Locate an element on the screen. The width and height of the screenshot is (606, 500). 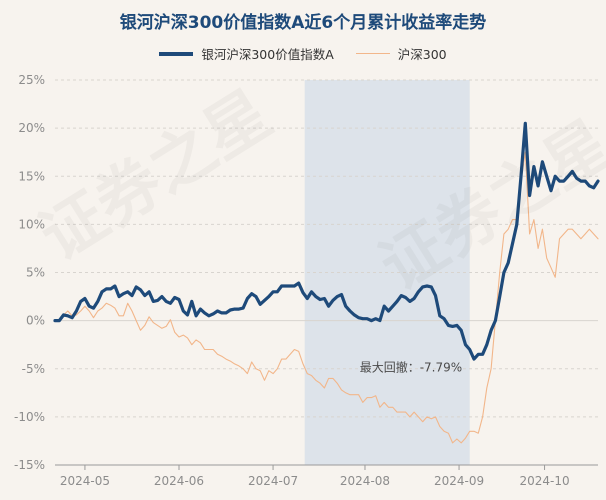
legend-item-index: 沪深300 is located at coordinates (401, 53).